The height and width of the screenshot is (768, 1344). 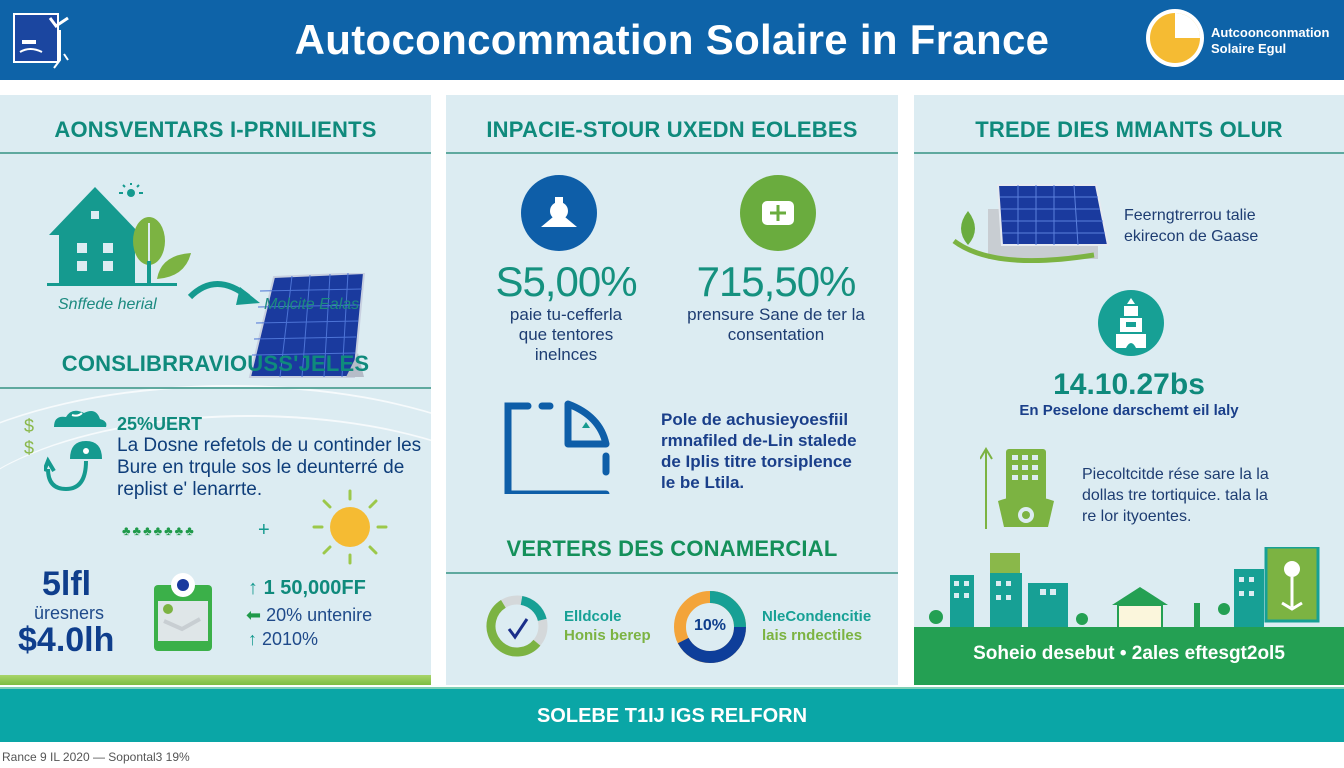 What do you see at coordinates (1190, 215) in the screenshot?
I see `text-line: Feerngtrerrou talie` at bounding box center [1190, 215].